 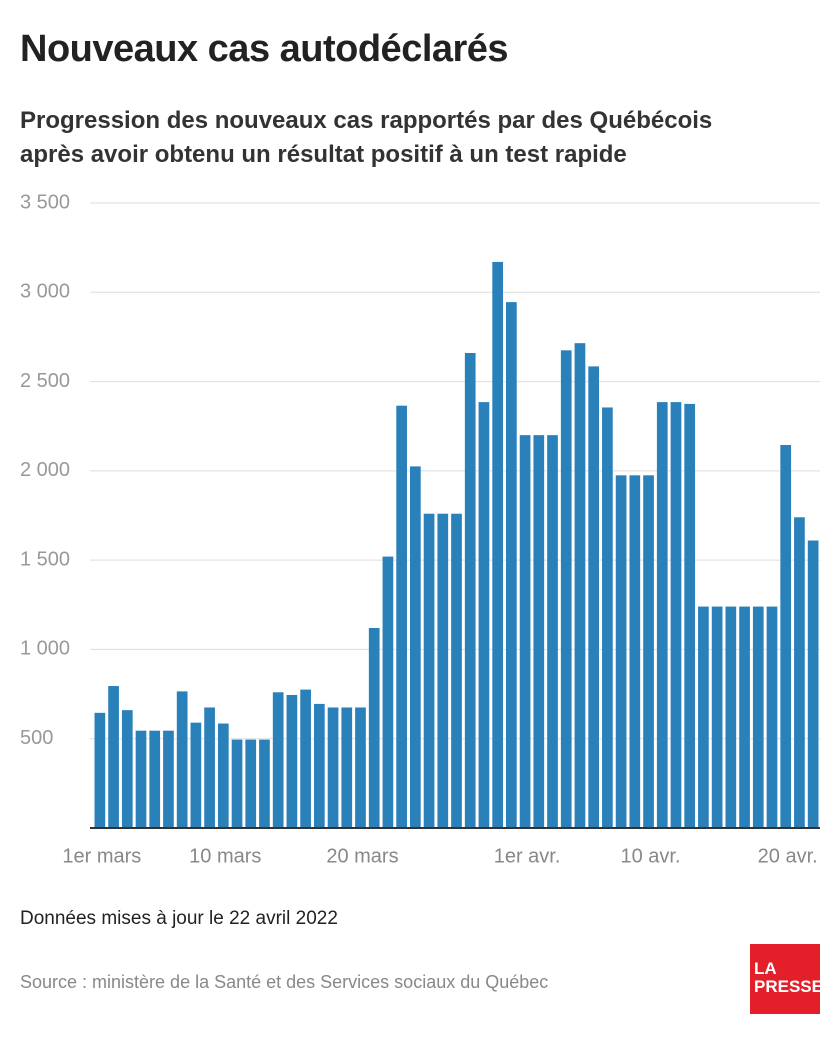 I want to click on x-tick-label: 10 avr., so click(x=651, y=856).